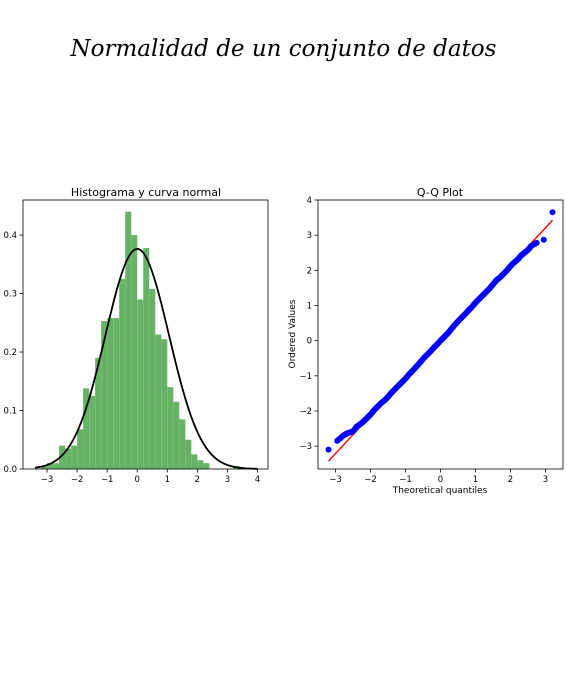  Describe the element at coordinates (10, 353) in the screenshot. I see `histogram-y-tick-label: 0.2` at that location.